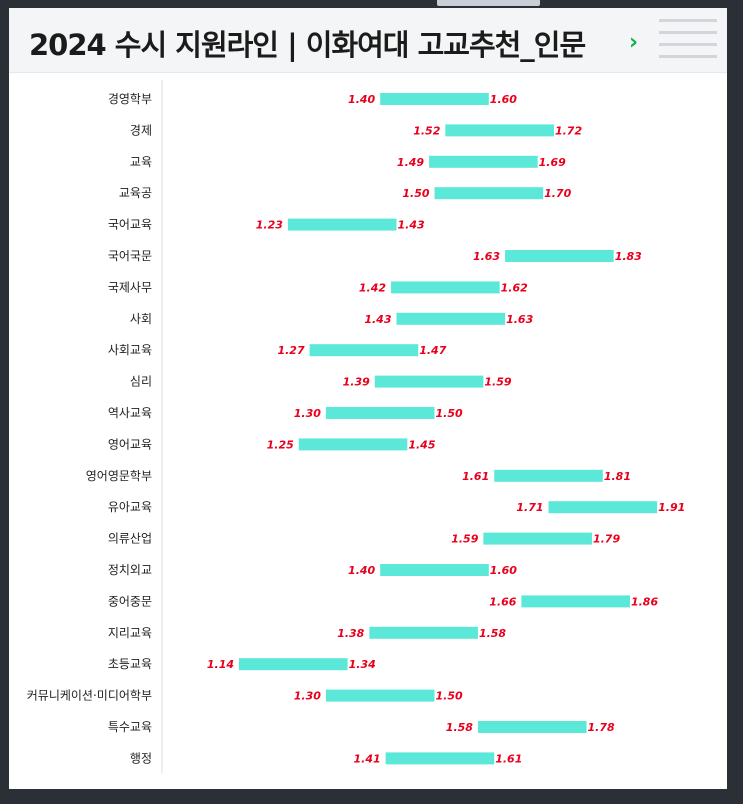  What do you see at coordinates (529, 507) in the screenshot?
I see `low-value-label: 1.71` at bounding box center [529, 507].